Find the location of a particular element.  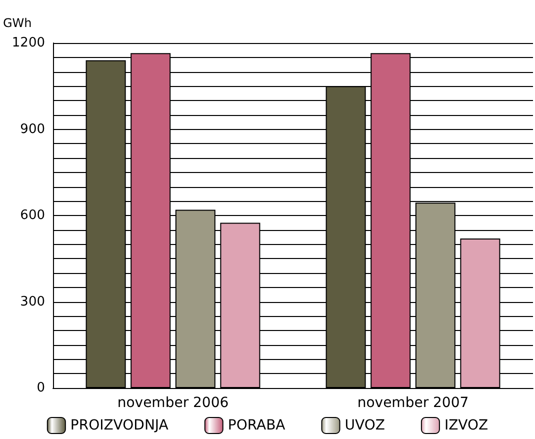

y-tick-label: 0 is located at coordinates (40, 388).